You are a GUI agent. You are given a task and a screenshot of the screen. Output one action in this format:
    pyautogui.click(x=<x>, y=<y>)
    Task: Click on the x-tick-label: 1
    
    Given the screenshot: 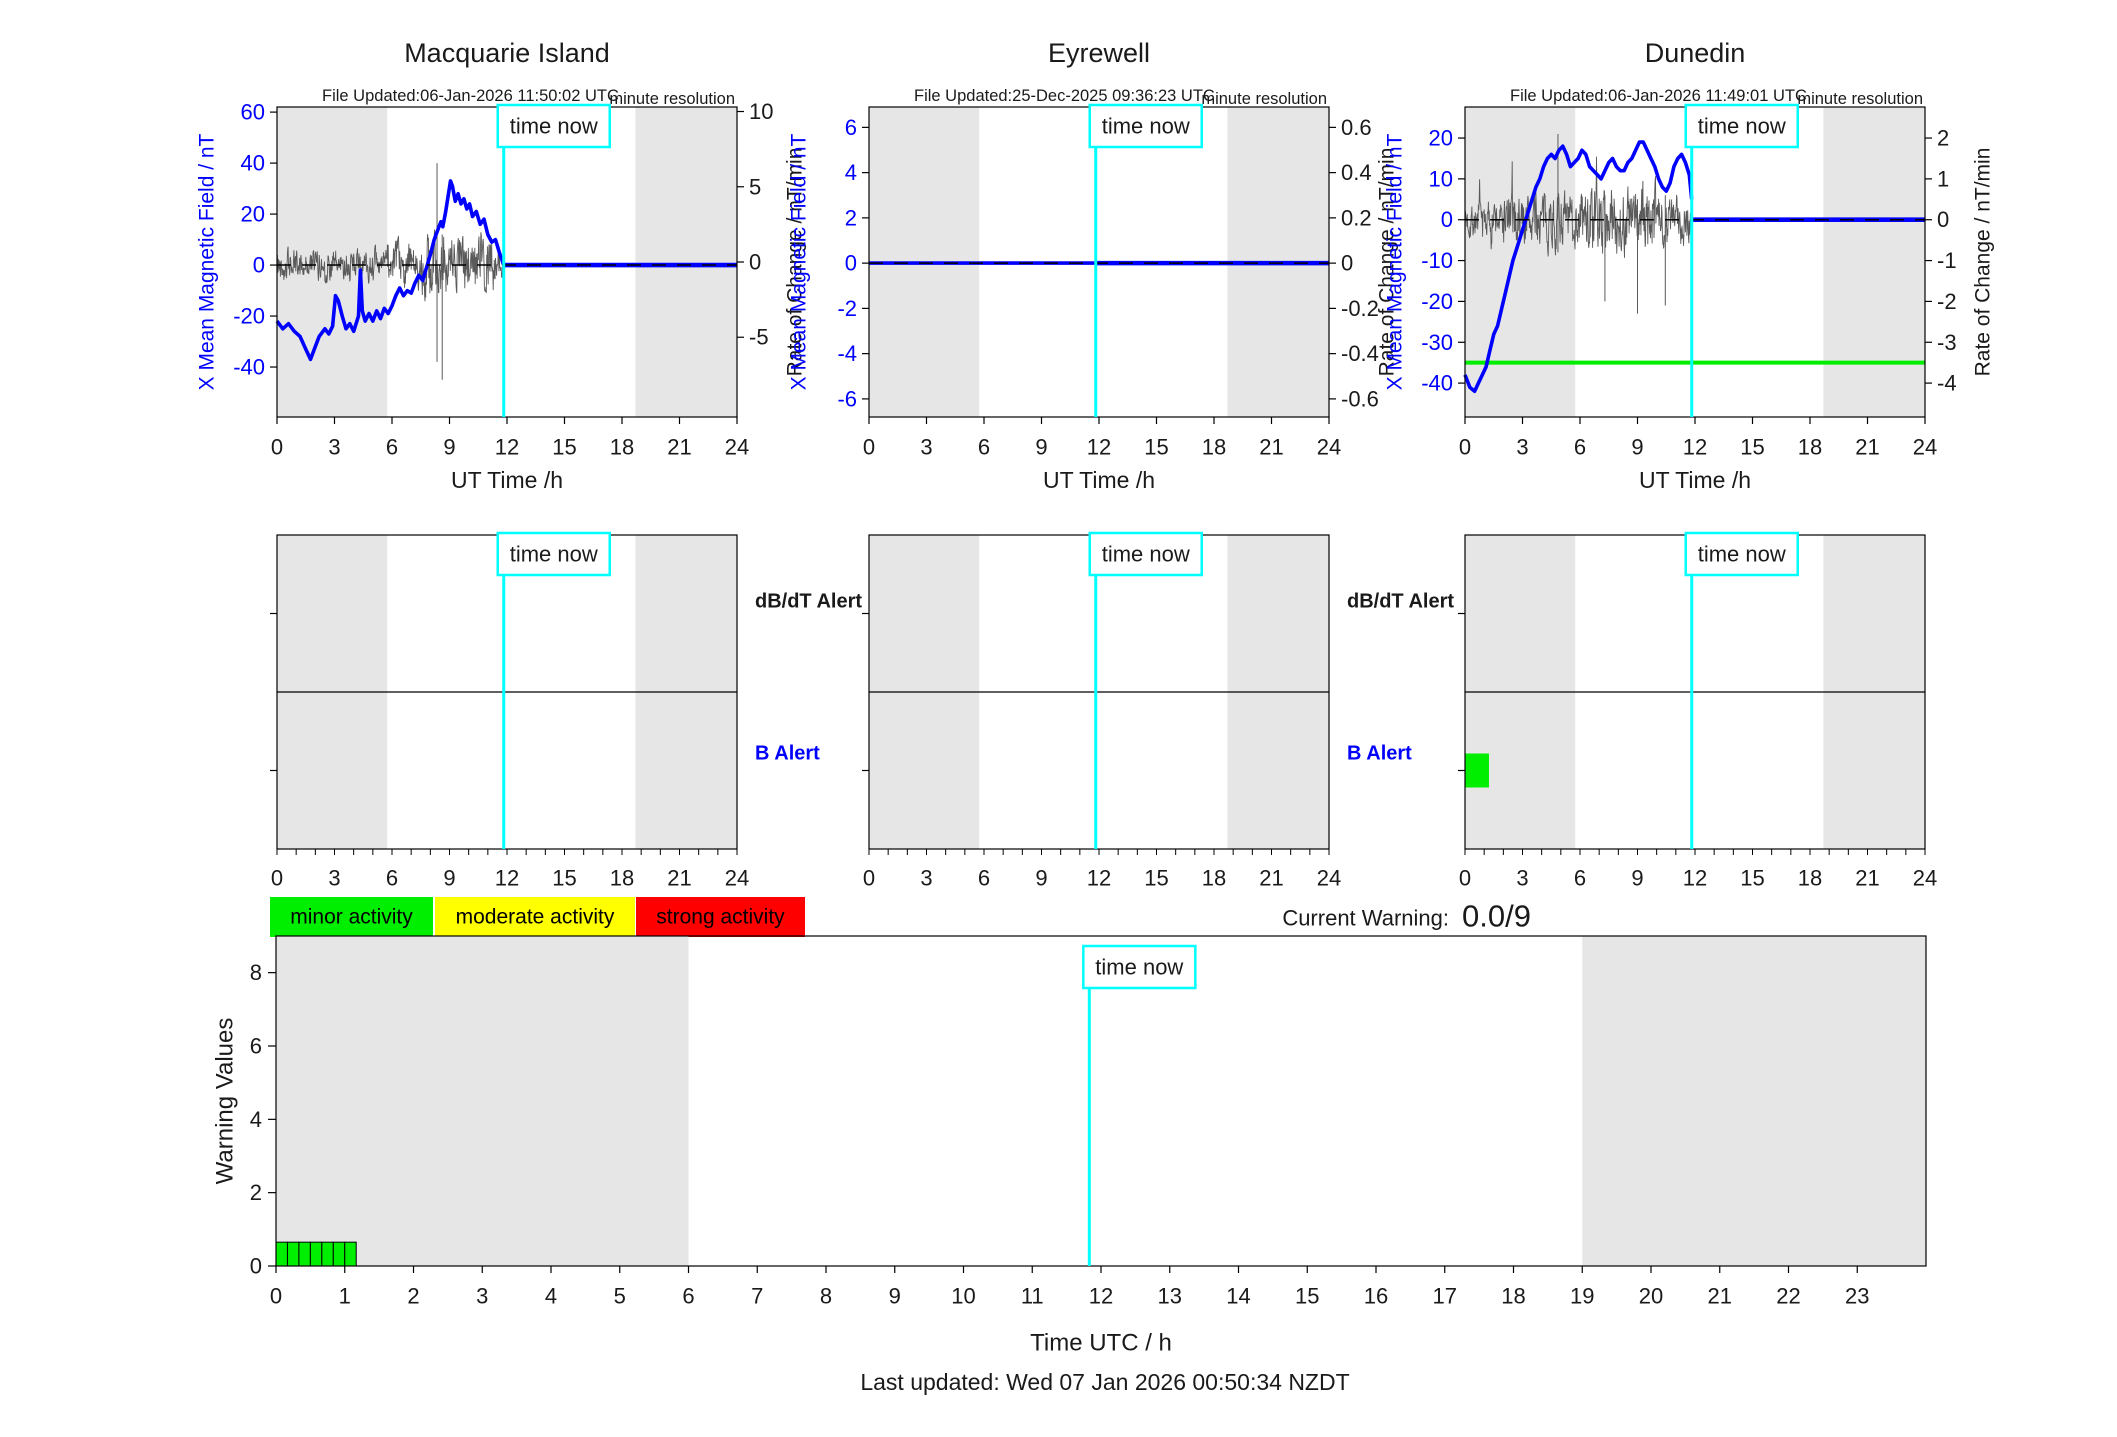 What is the action you would take?
    pyautogui.click(x=345, y=1296)
    